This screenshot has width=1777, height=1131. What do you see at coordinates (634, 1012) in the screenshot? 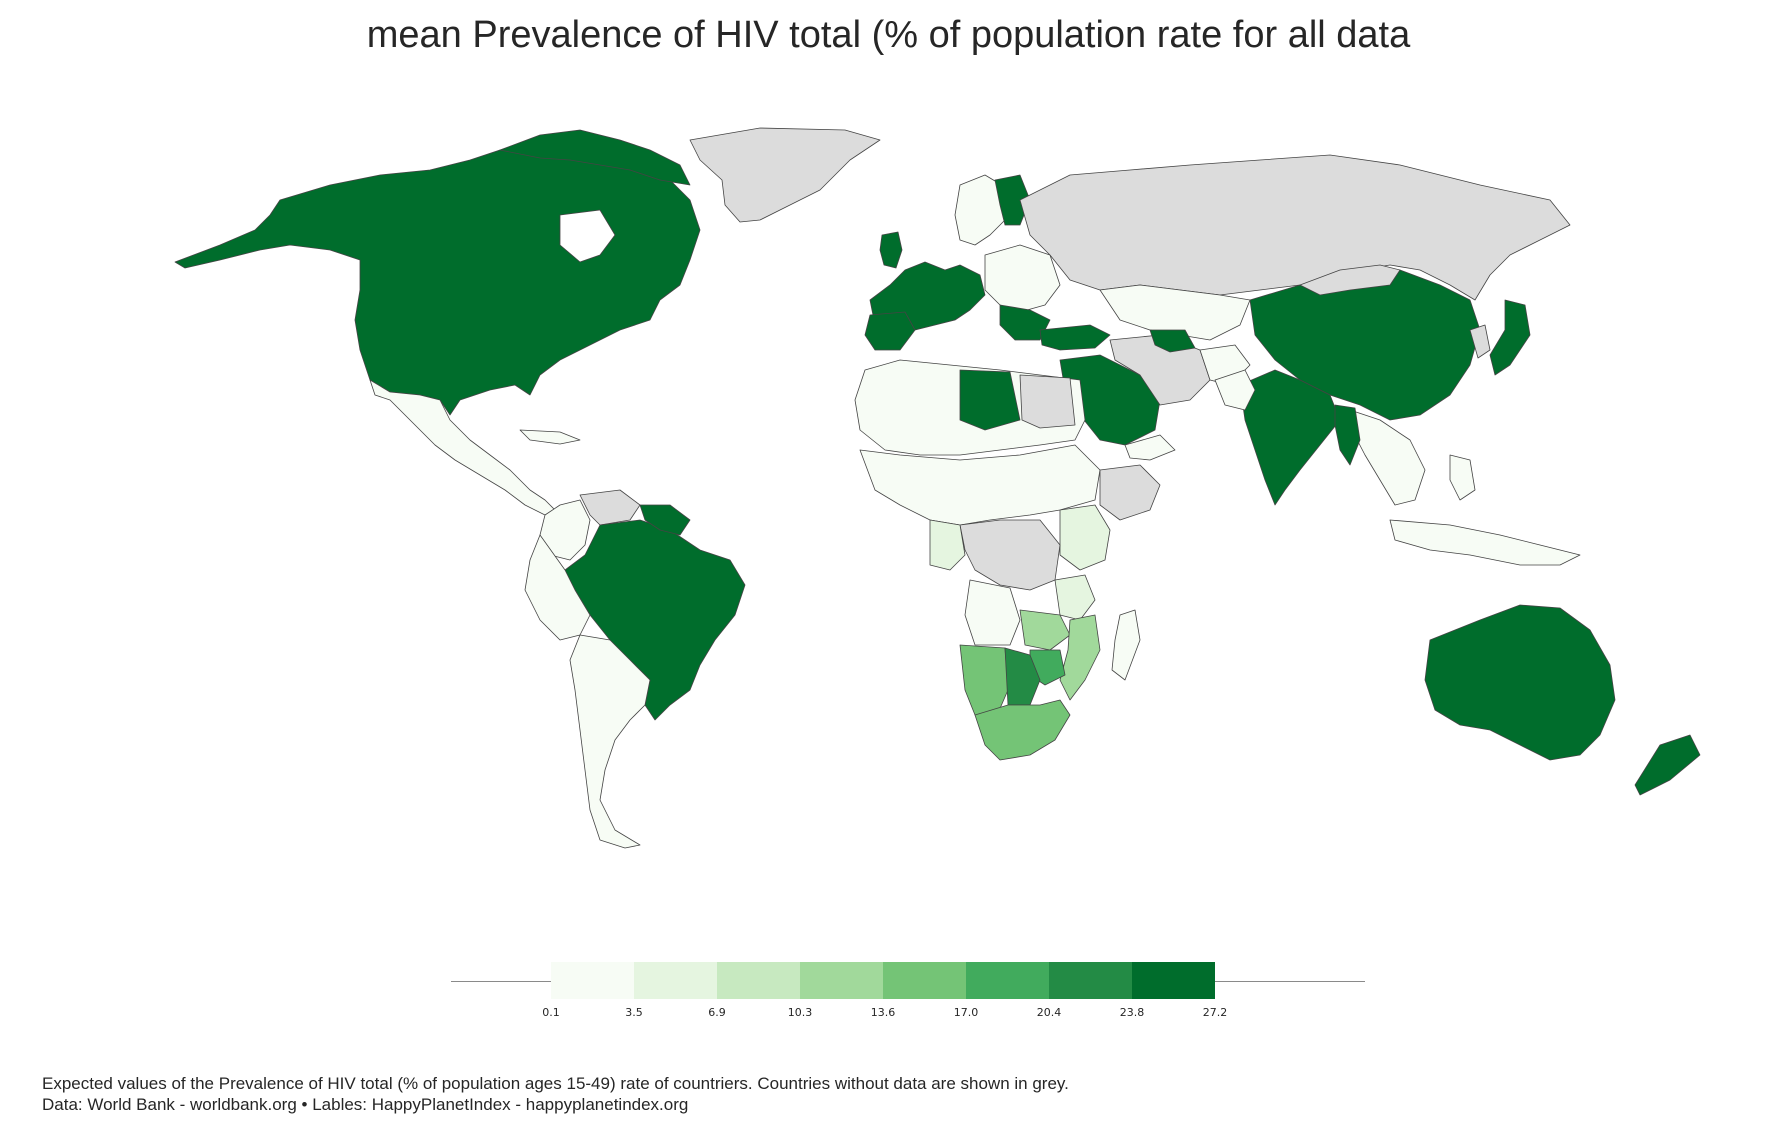
I see `legend-tick: 3.5` at bounding box center [634, 1012].